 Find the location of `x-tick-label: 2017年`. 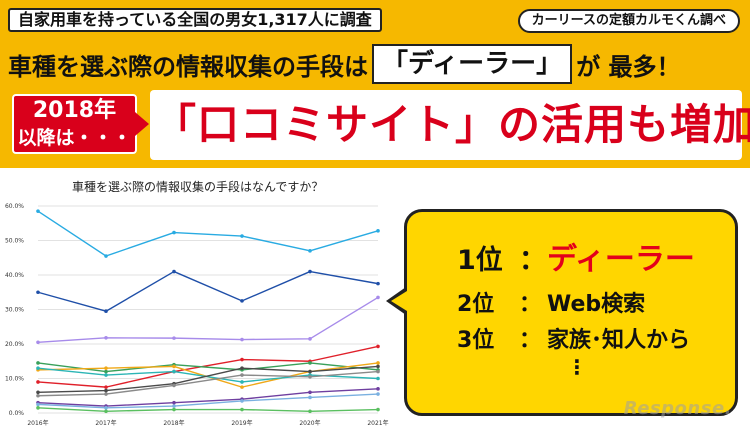

x-tick-label: 2017年 is located at coordinates (105, 423).